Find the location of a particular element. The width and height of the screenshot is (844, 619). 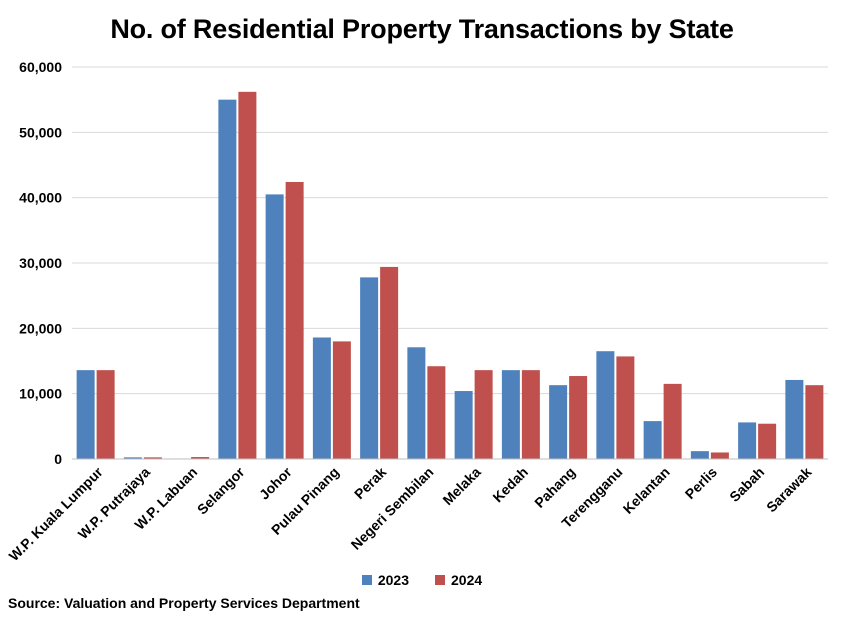

y-tick-label: 50,000 is located at coordinates (40, 132).